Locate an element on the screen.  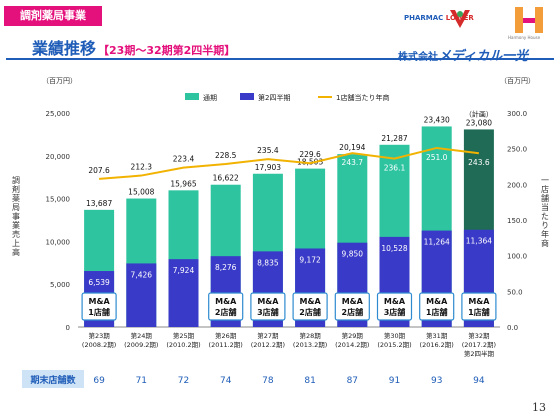
store-count-value: 69 is located at coordinates (99, 381).